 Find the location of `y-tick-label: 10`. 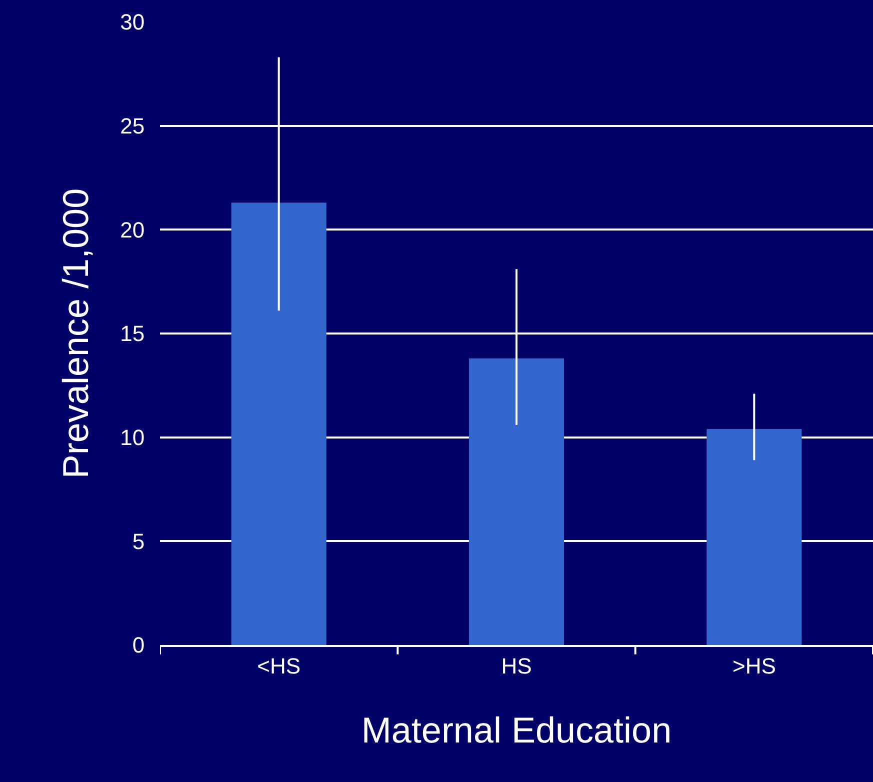

y-tick-label: 10 is located at coordinates (132, 437).